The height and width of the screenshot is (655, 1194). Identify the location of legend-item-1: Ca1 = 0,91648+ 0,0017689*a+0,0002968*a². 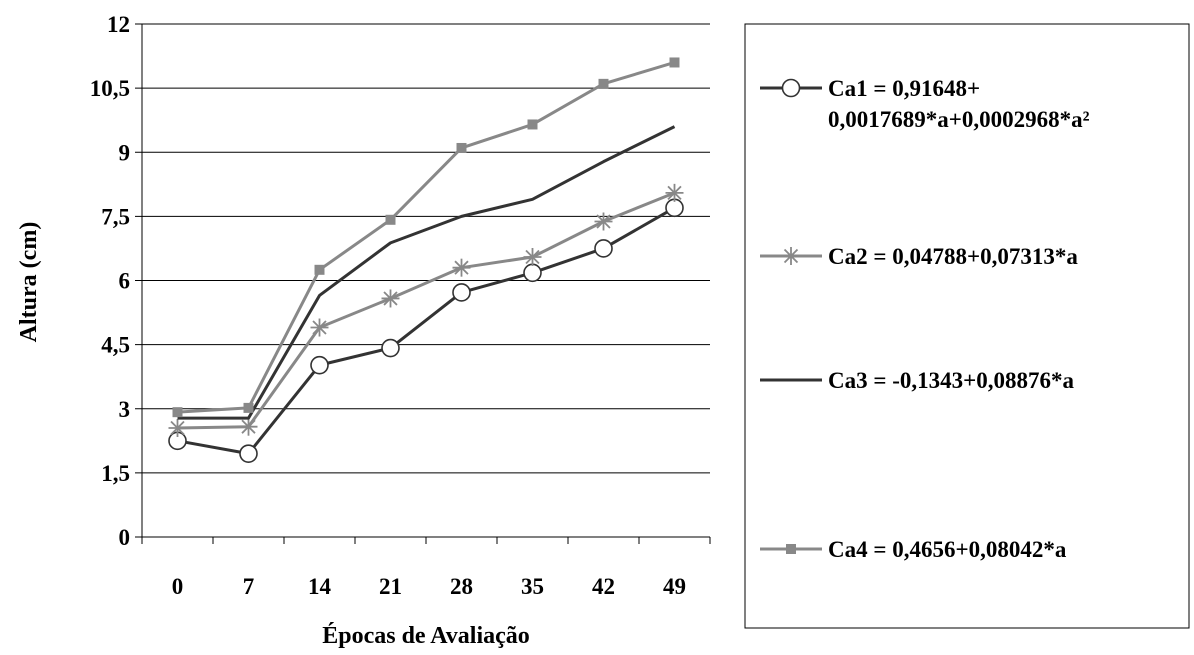
(925, 104).